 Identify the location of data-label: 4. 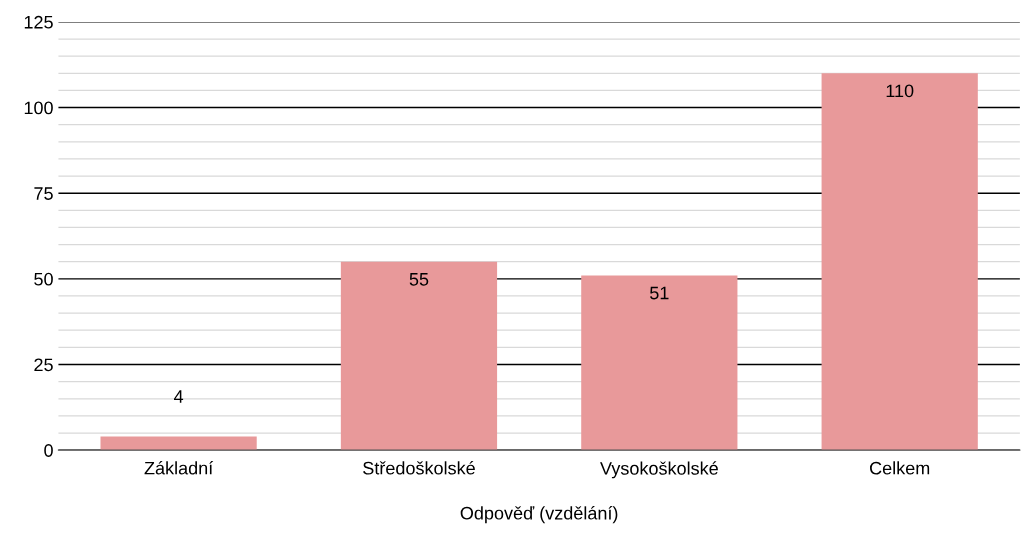
(179, 396).